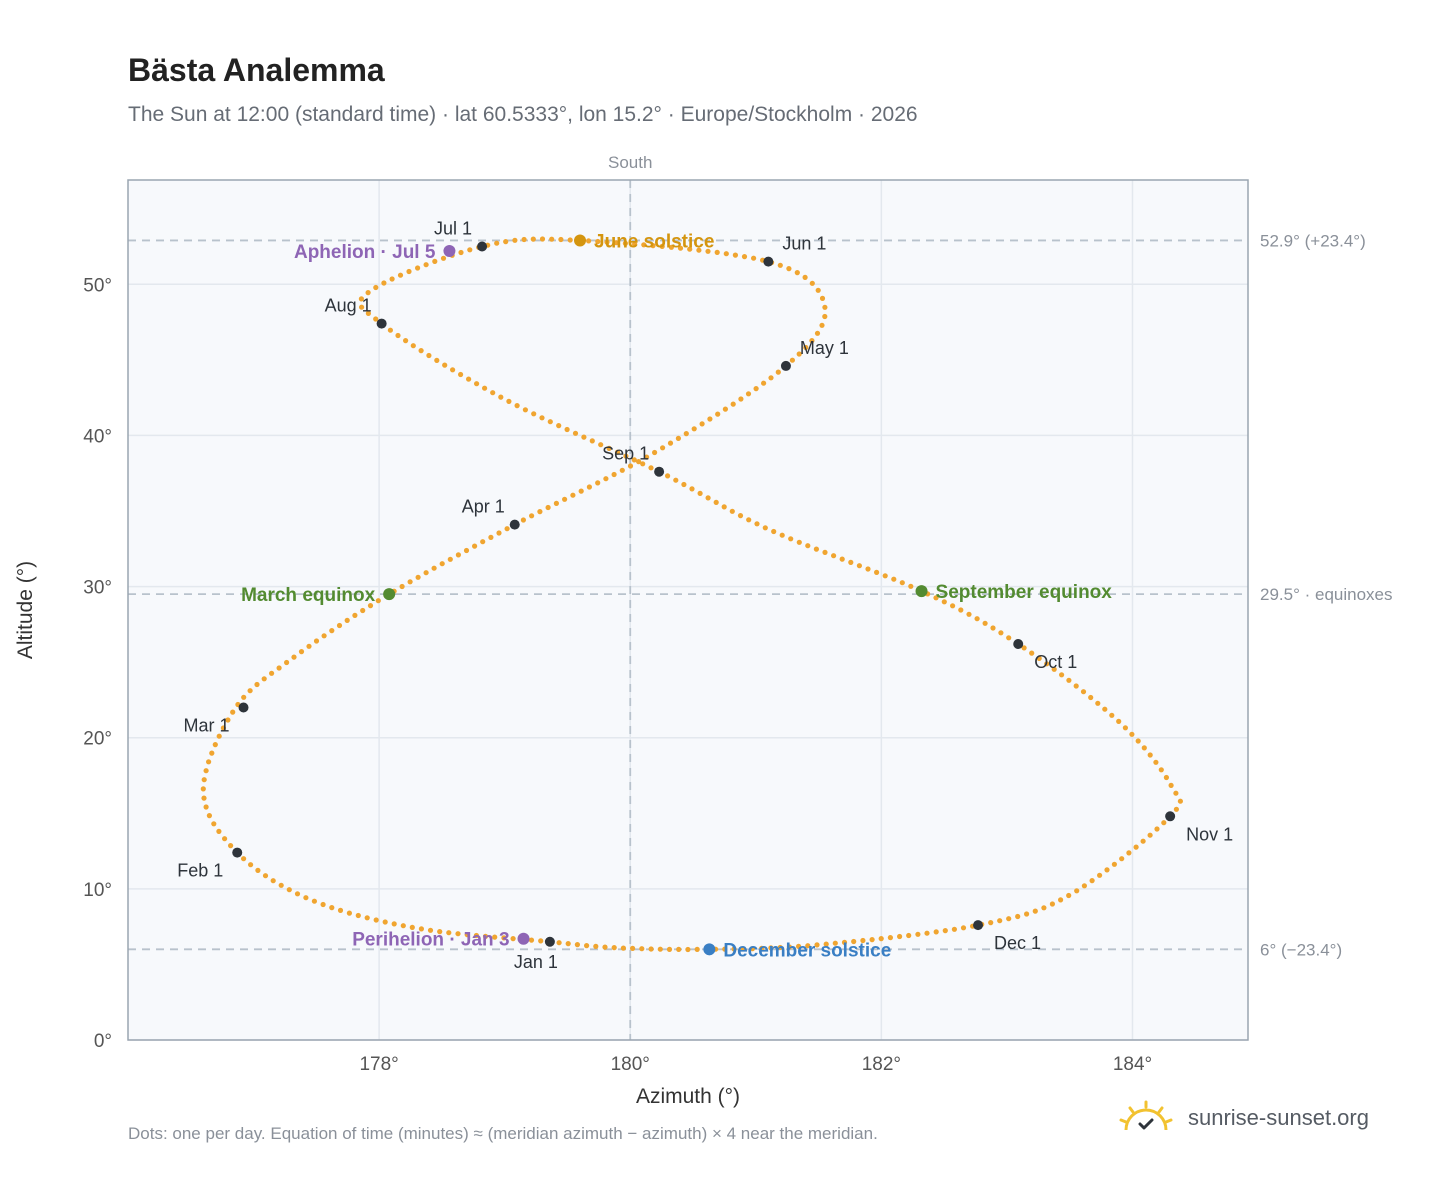  Describe the element at coordinates (1278, 1117) in the screenshot. I see `brand-name: sunrise-sunset.org` at that location.